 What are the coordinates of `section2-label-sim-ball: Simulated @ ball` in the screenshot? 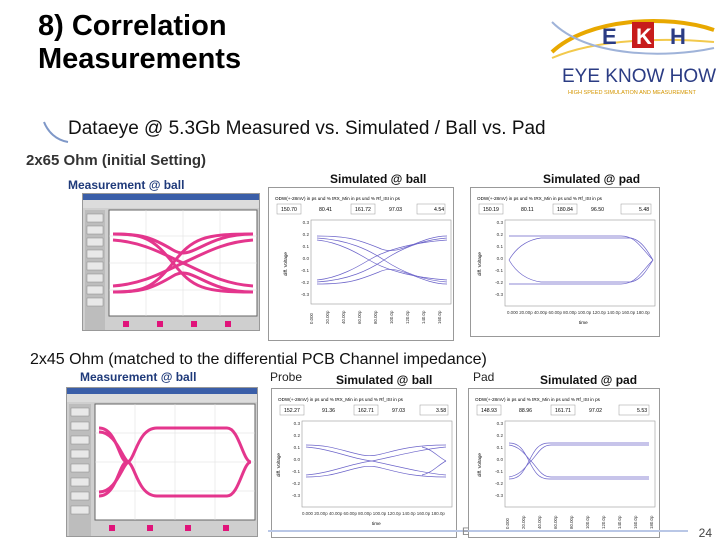 It's located at (384, 380).